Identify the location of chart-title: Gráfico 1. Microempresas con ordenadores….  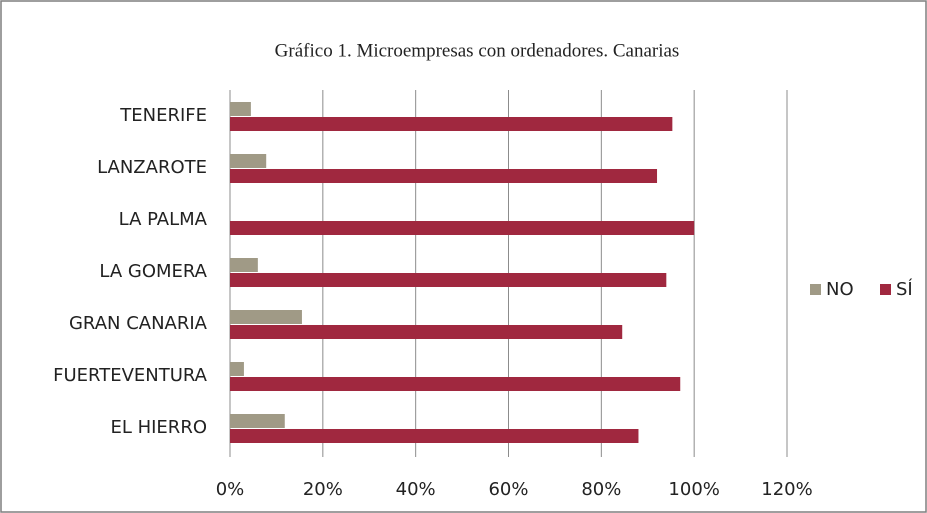
(477, 50).